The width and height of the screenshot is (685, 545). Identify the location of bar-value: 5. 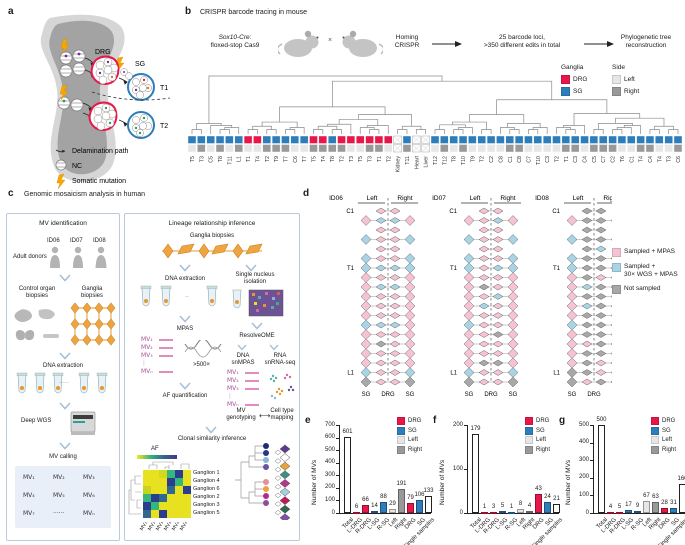
(619, 507).